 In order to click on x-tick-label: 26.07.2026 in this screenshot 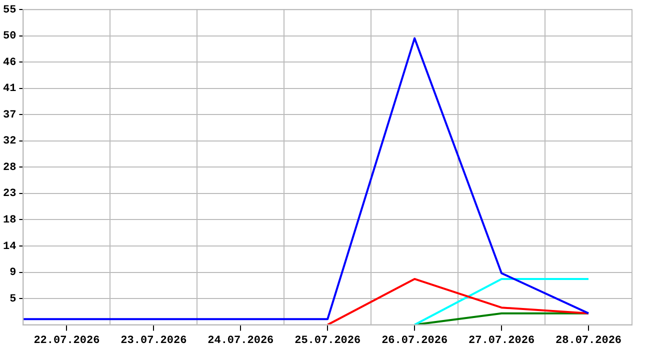, I will do `click(415, 341)`.